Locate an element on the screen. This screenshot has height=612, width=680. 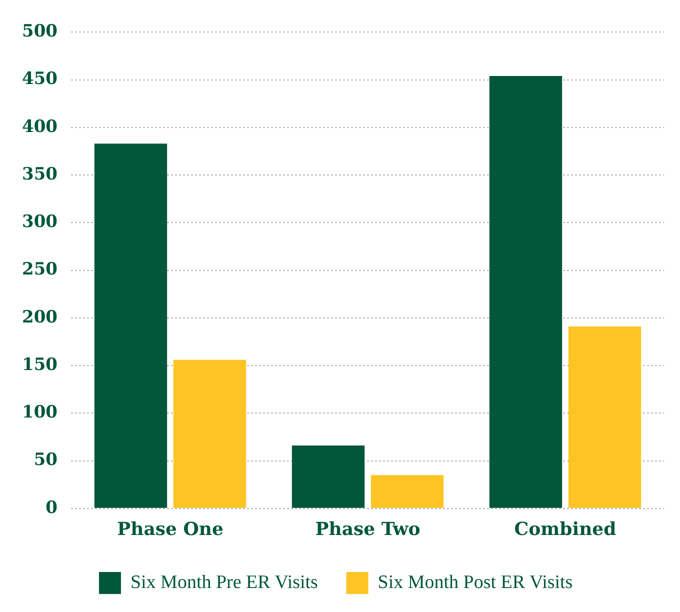
x-tick-label: Phase Two is located at coordinates (367, 529).